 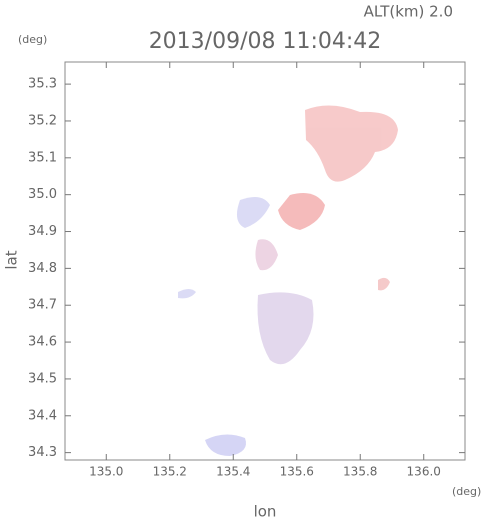 I want to click on y-tick-label: 34.9, so click(x=42, y=231).